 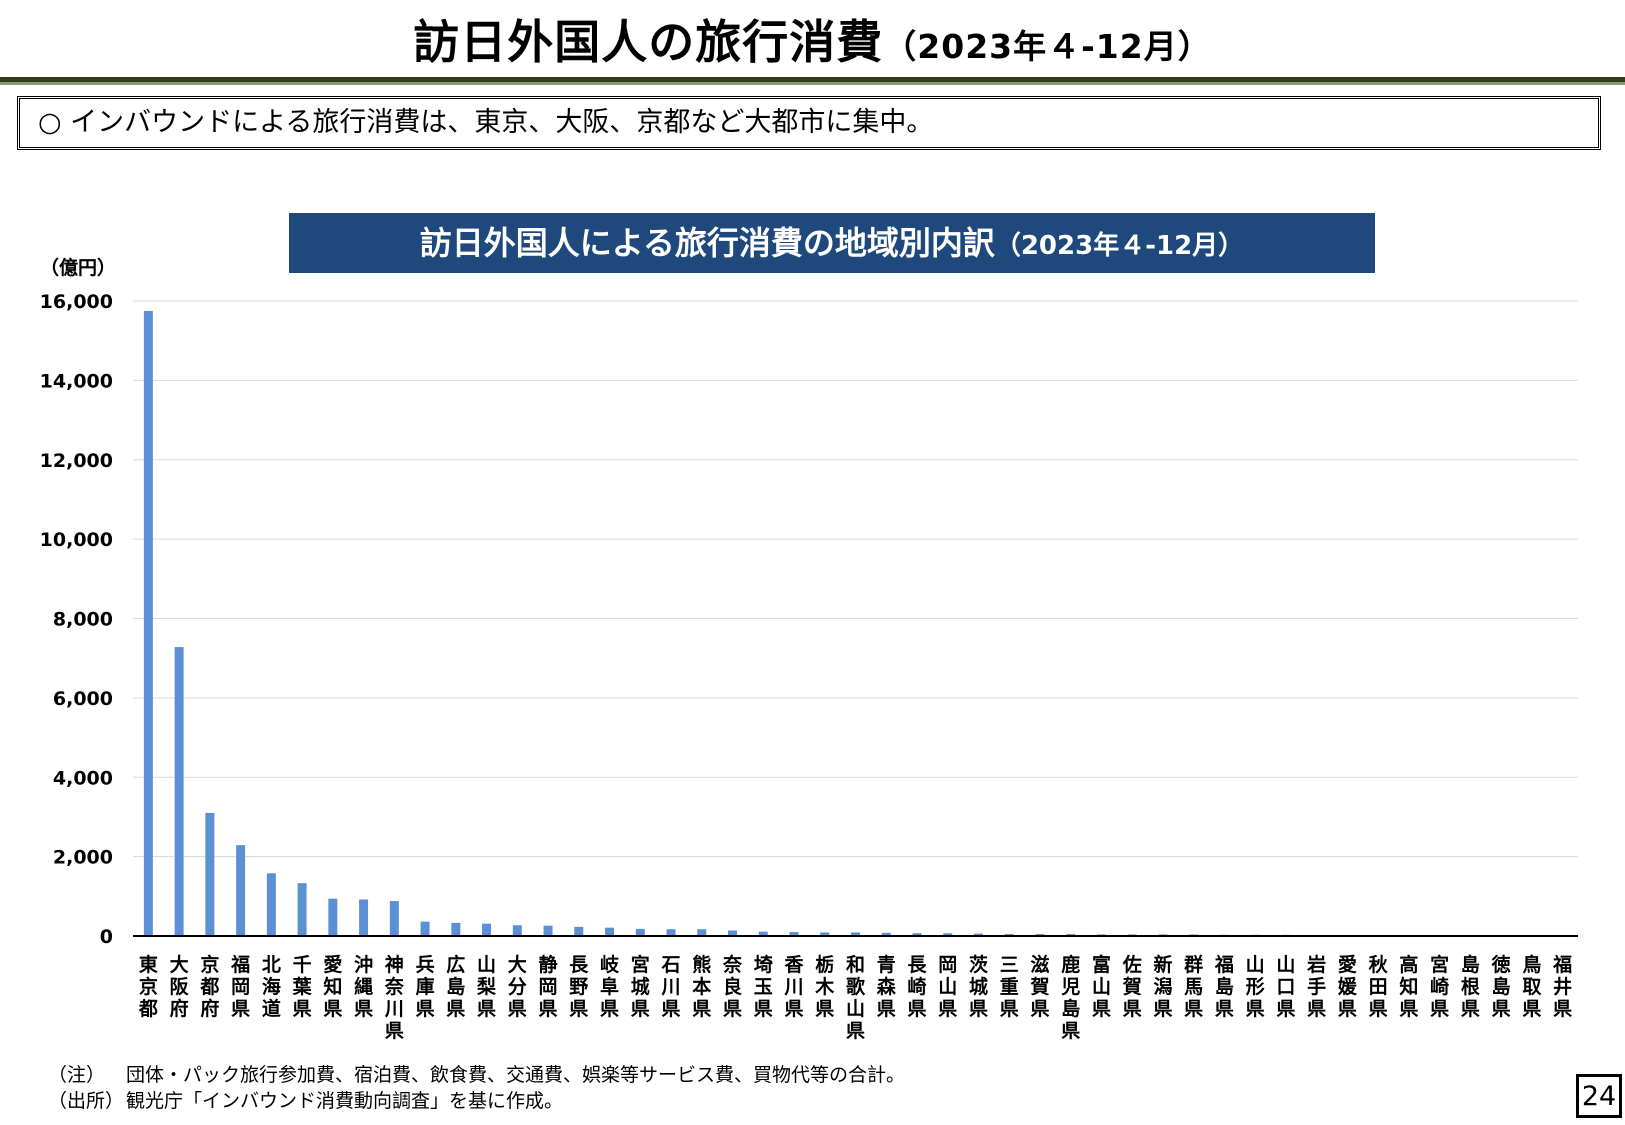 I want to click on x-tick-label: 千葉県, so click(x=302, y=987).